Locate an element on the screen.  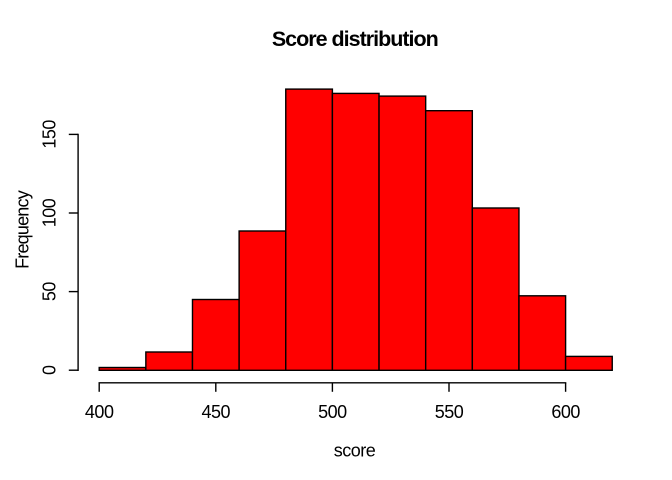
svg-text: Score distribution is located at coordinates (355, 39).